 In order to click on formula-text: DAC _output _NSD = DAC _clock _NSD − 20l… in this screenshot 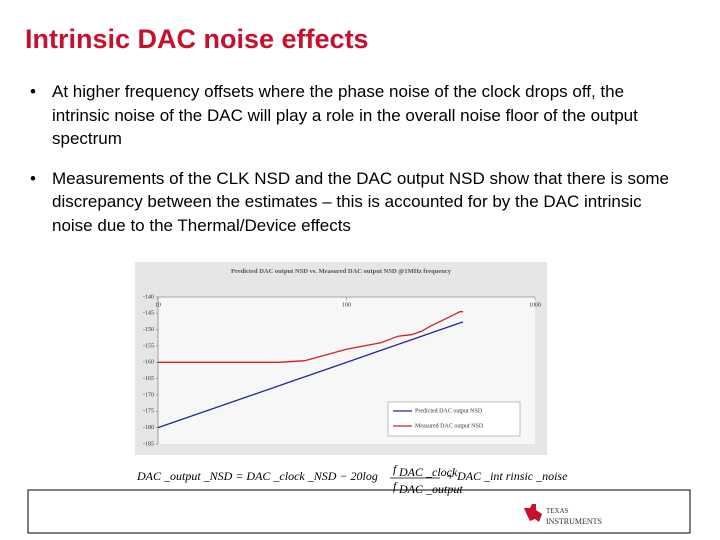, I will do `click(257, 476)`.